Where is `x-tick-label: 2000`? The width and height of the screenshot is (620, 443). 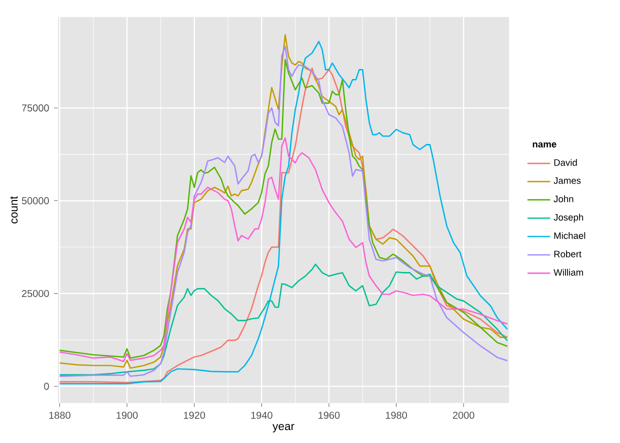 x-tick-label: 2000 is located at coordinates (463, 415).